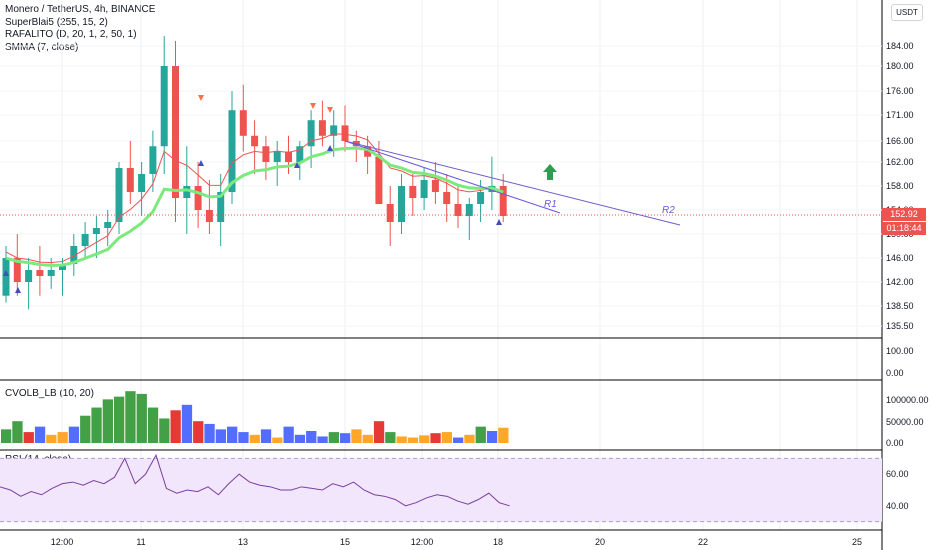 This screenshot has width=932, height=550. Describe the element at coordinates (907, 12) in the screenshot. I see `currency-button: USDT` at that location.